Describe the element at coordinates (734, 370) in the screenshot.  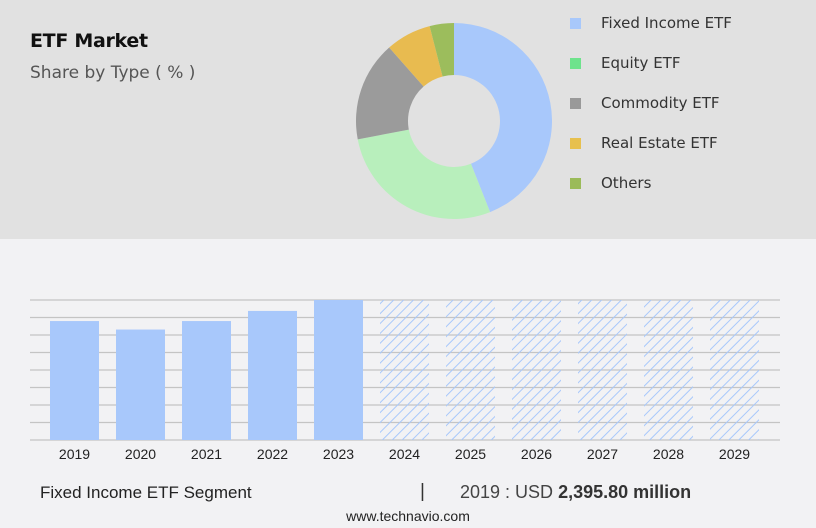
I see `forecast-bar-2029` at that location.